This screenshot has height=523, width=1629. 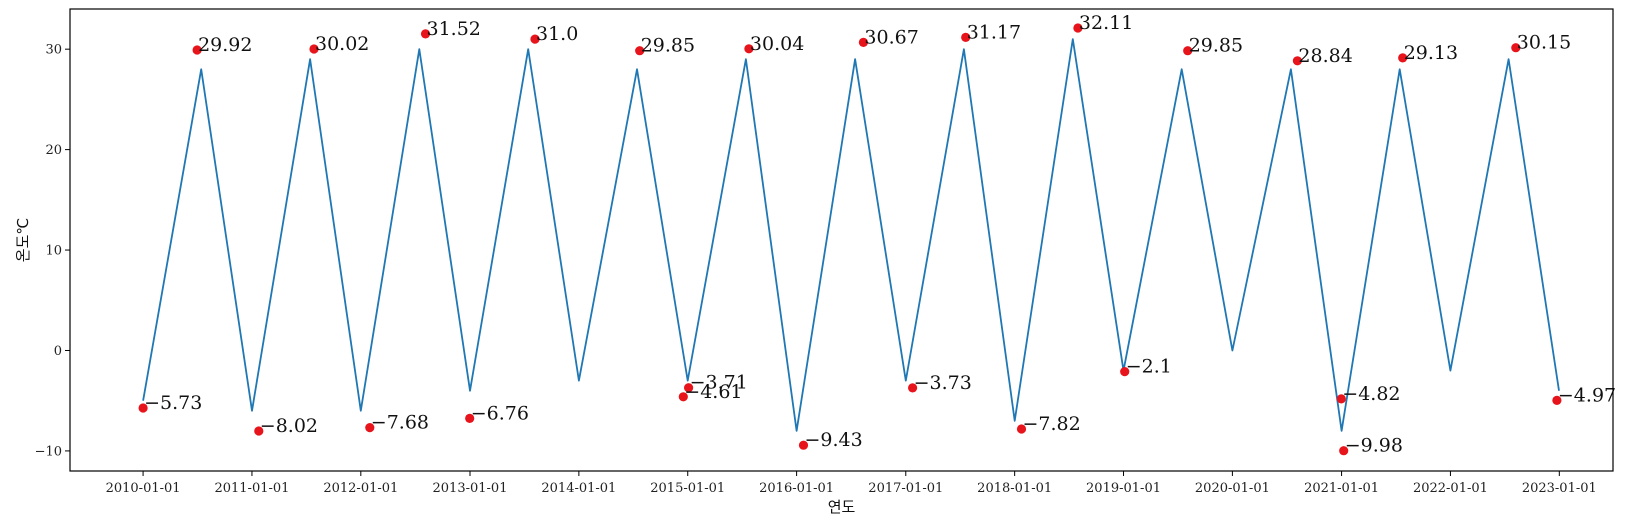 I want to click on x-axis-label: 연도, so click(x=842, y=507).